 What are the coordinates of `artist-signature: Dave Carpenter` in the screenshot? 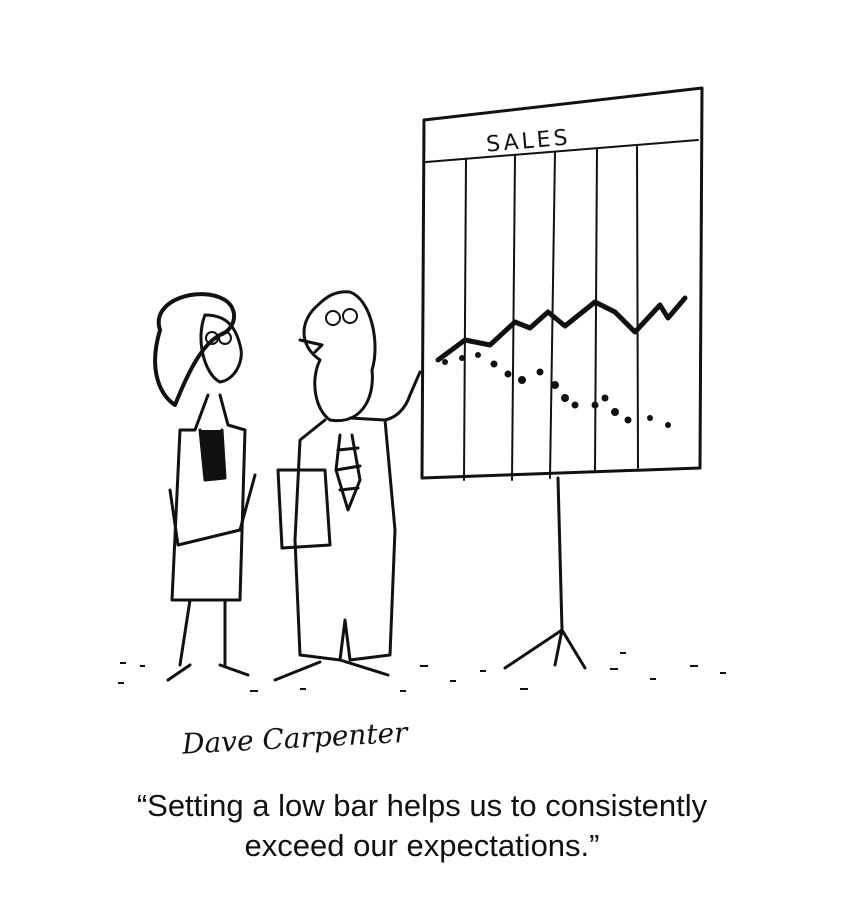 It's located at (295, 738).